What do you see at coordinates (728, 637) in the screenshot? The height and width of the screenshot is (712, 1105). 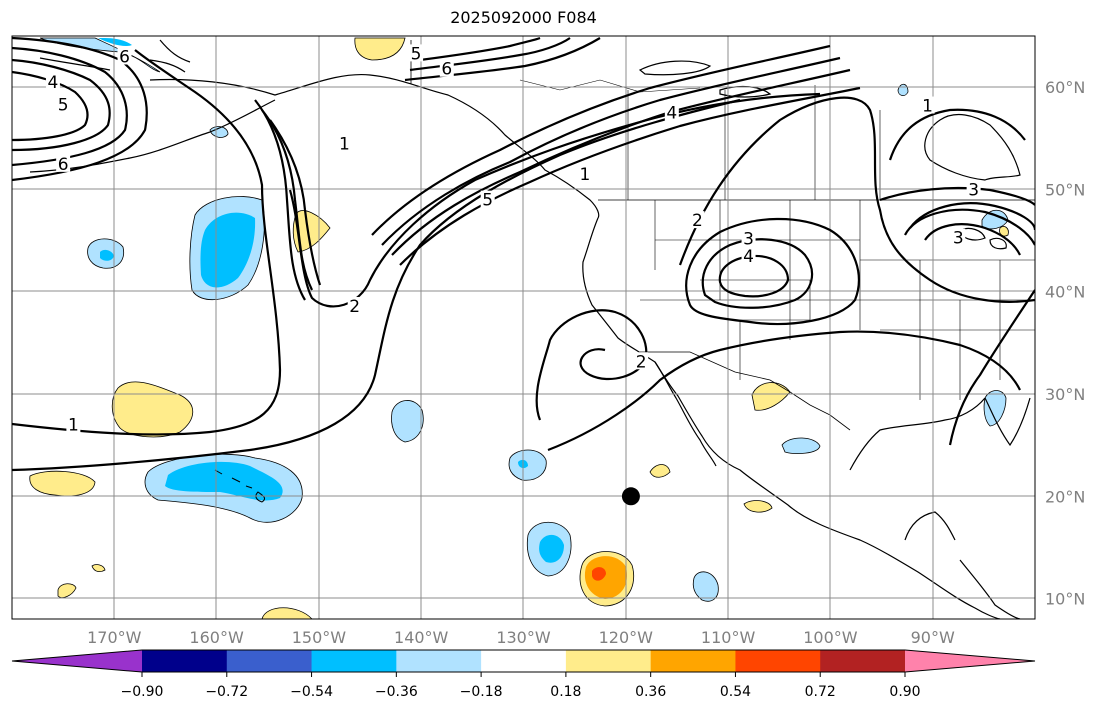 I see `lon-tick-label: 110°W` at bounding box center [728, 637].